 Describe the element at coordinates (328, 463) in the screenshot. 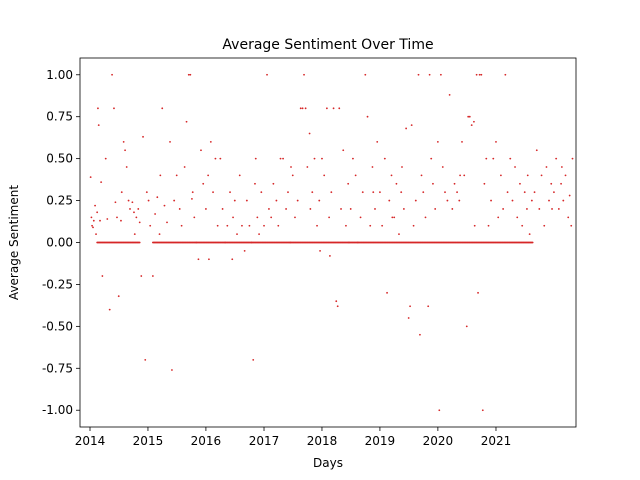

I see `x-axis-label: Days` at that location.